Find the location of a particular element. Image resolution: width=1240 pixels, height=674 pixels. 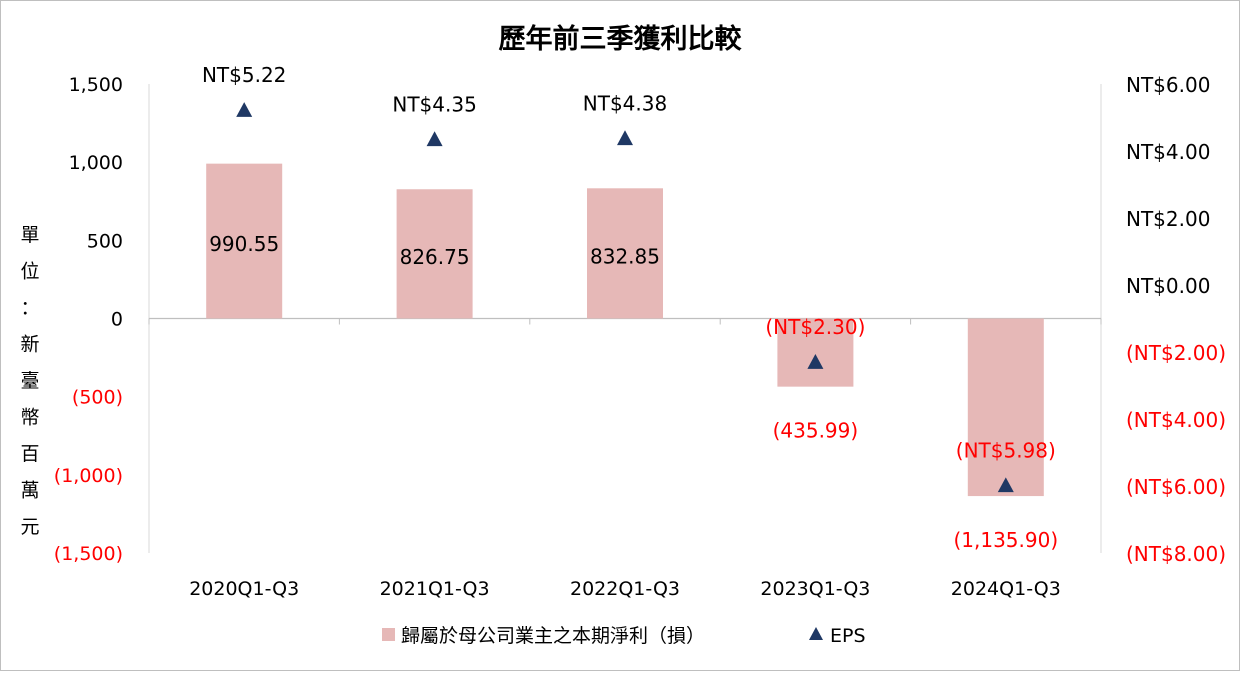

category-label: 2021Q1-Q3 is located at coordinates (435, 589).